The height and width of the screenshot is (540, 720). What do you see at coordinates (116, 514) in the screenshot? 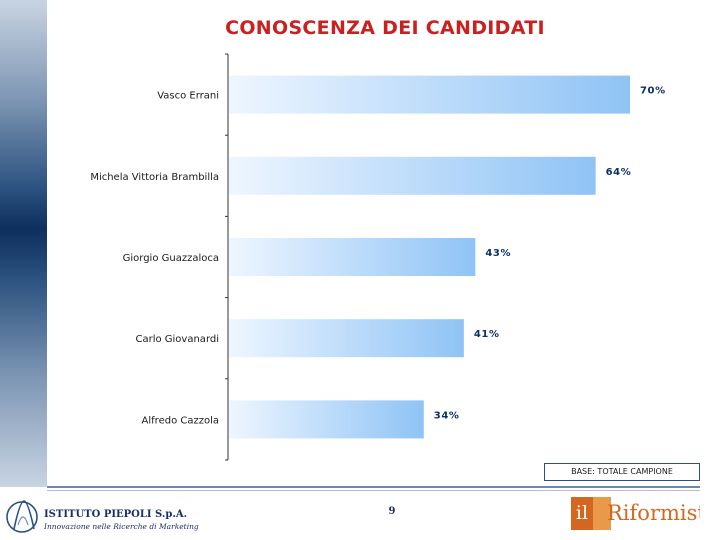
I see `piepoli-name: ISTITUTO PIEPOLI S.p.A.` at bounding box center [116, 514].